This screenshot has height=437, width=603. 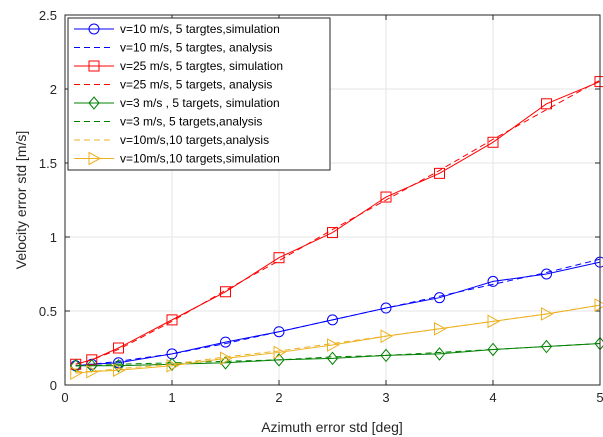 I want to click on legend-entry-label: v=10 m/s, 5 targtes, analysis, so click(x=196, y=48).